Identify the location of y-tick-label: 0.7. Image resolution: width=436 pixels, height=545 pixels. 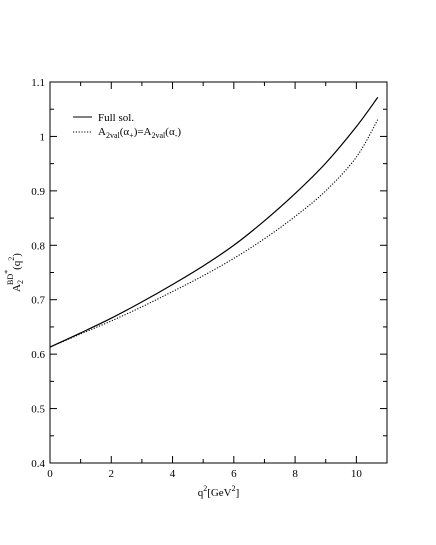
(38, 301).